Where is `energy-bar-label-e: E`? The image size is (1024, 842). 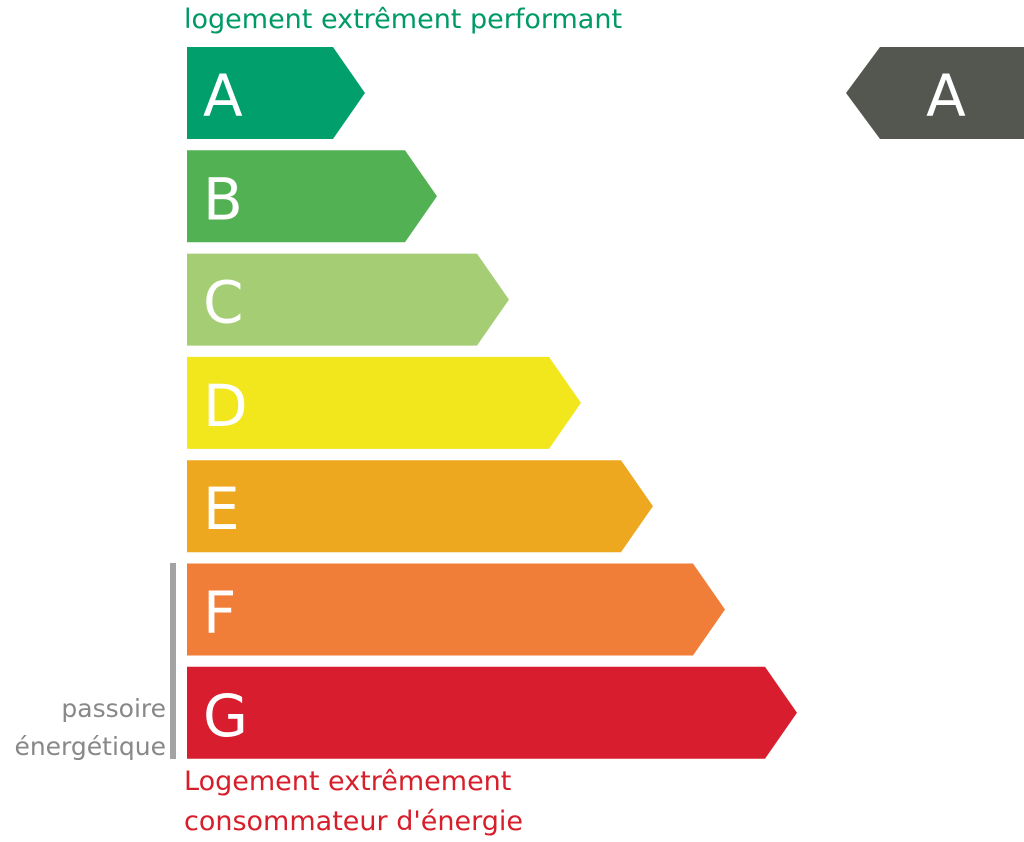
energy-bar-label-e: E is located at coordinates (221, 509).